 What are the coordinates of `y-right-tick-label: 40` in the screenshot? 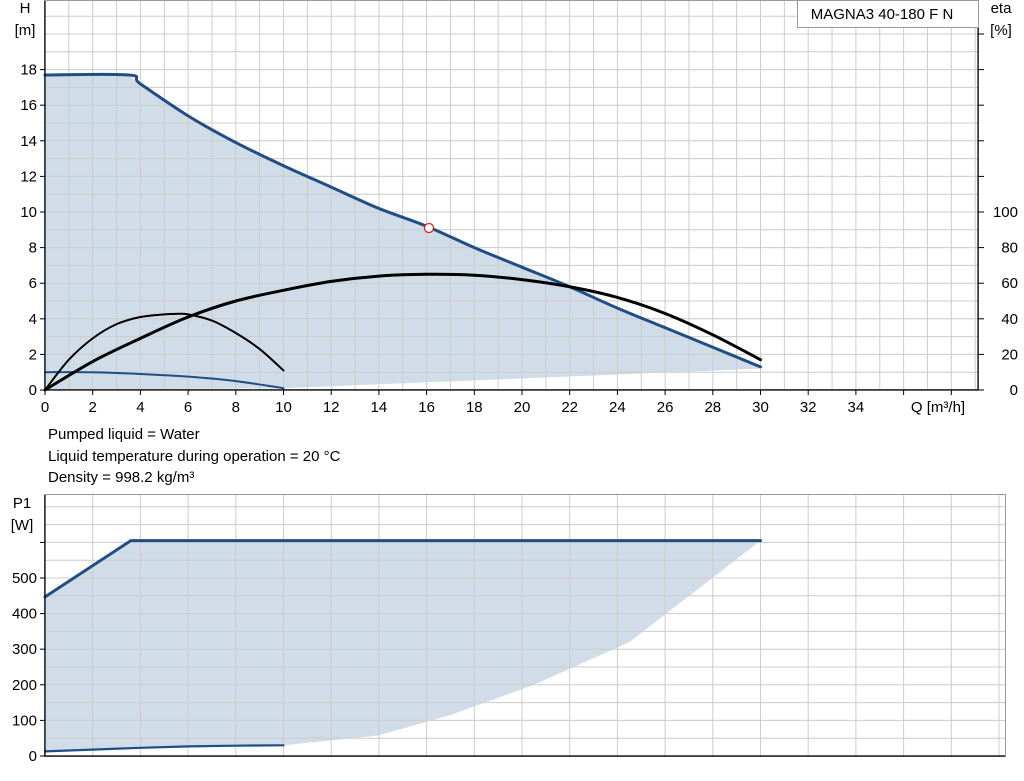 It's located at (1009, 319).